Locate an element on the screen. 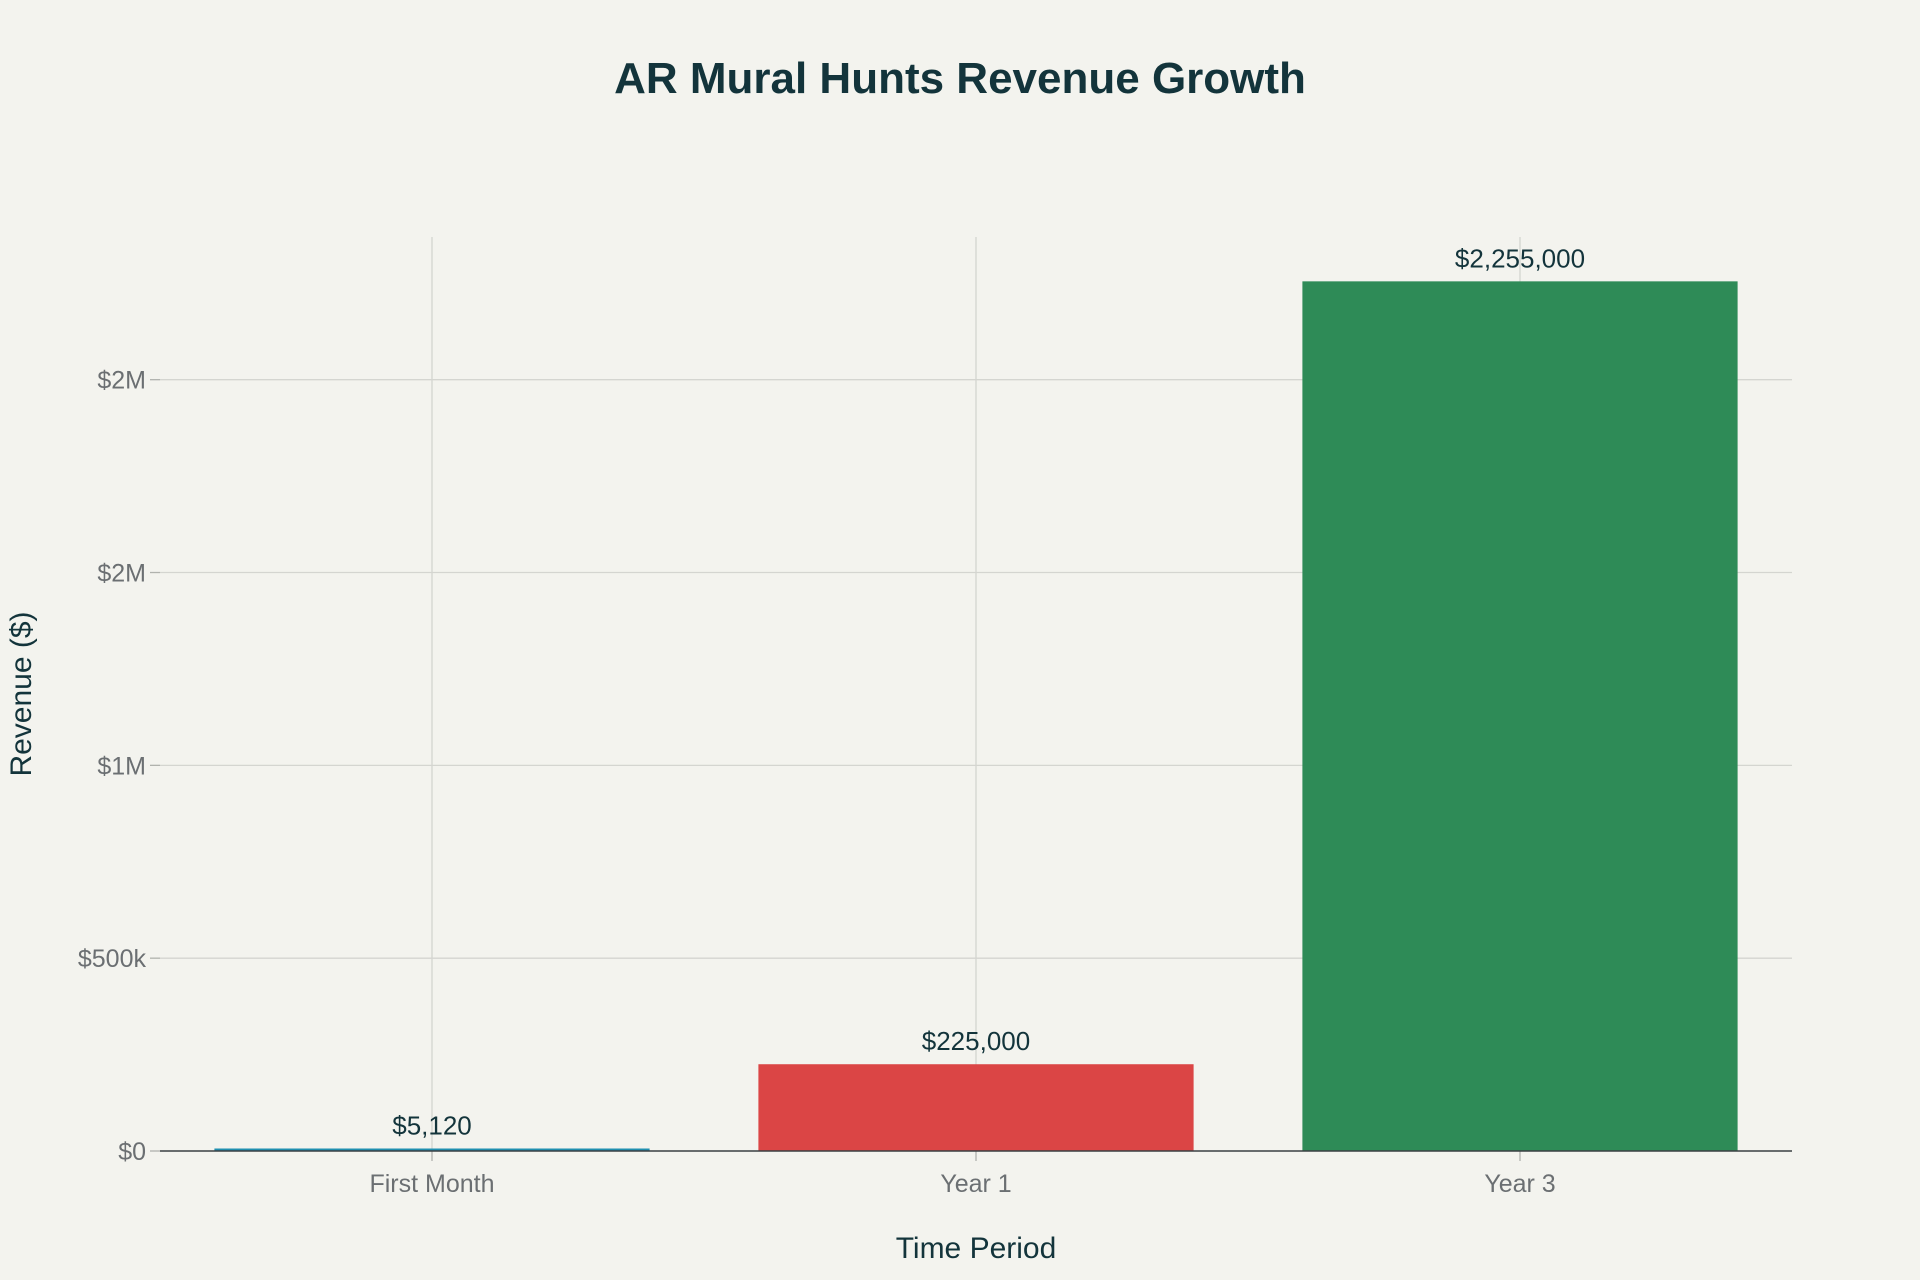 This screenshot has width=1920, height=1280. y-tick-label: $0 is located at coordinates (132, 1152).